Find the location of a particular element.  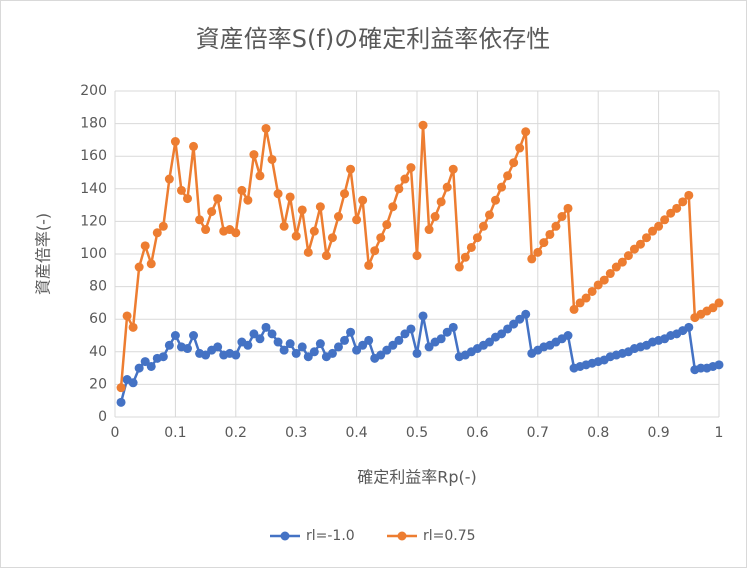

x-tick-label: 0.6 is located at coordinates (477, 433).